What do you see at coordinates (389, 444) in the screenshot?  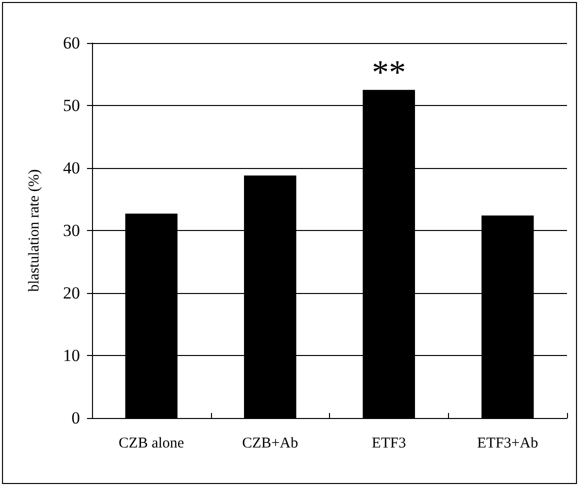 I see `x-tick-label: ETF3` at bounding box center [389, 444].